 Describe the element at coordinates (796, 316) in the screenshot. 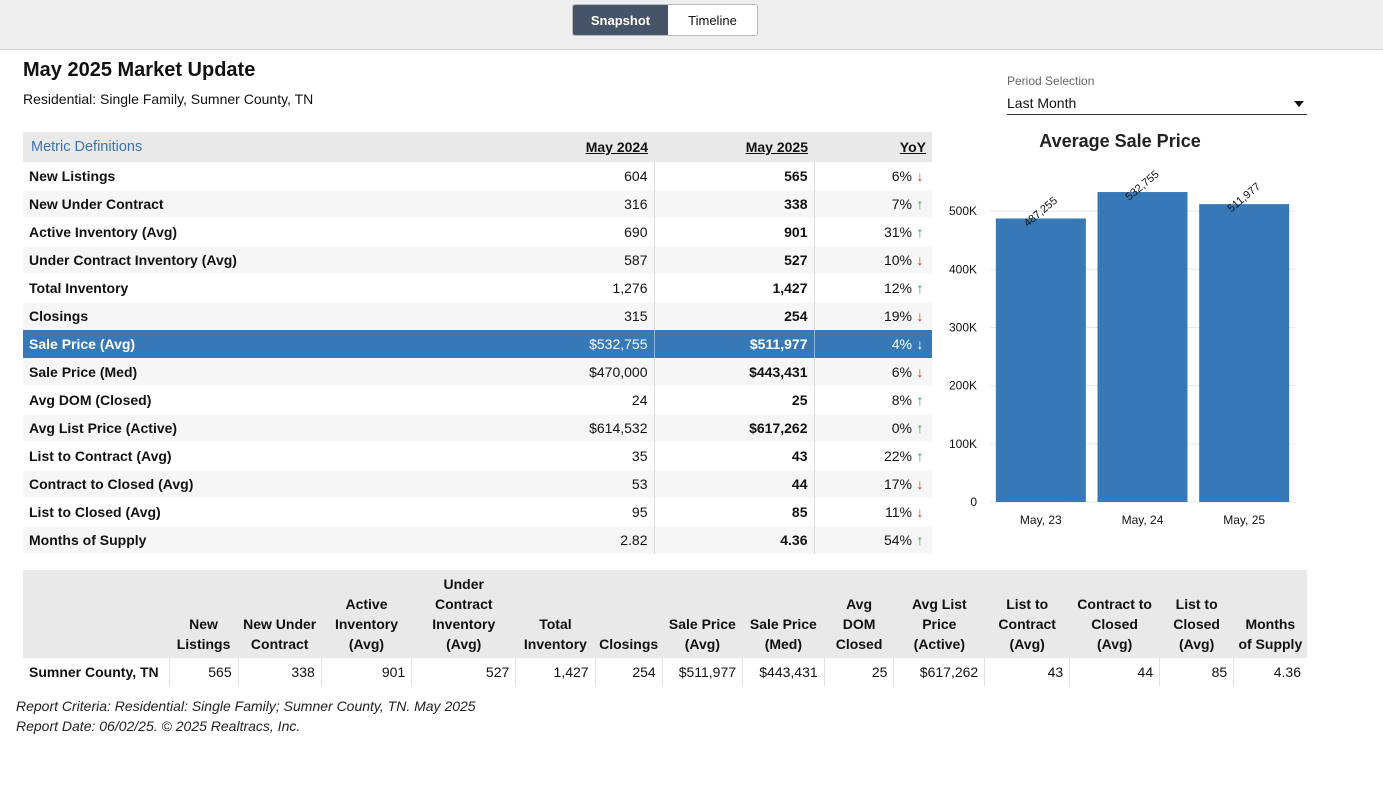

I see `metric-value-2025-text: 254` at that location.